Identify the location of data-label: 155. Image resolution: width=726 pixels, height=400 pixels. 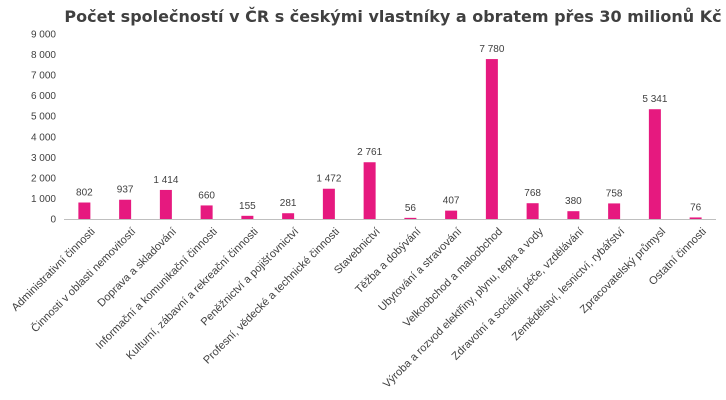
(247, 206).